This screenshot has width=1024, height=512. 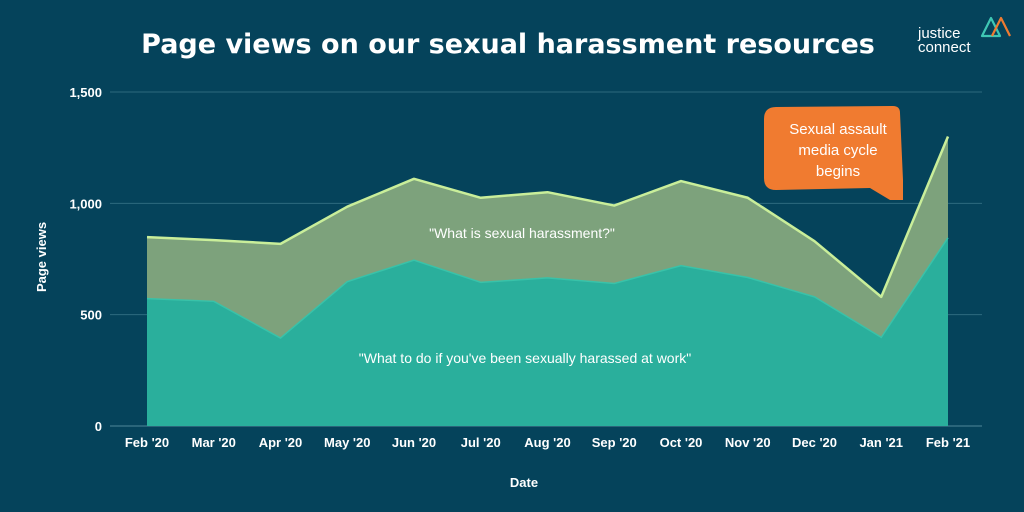 I want to click on y-tick-label: 0, so click(x=98, y=426).